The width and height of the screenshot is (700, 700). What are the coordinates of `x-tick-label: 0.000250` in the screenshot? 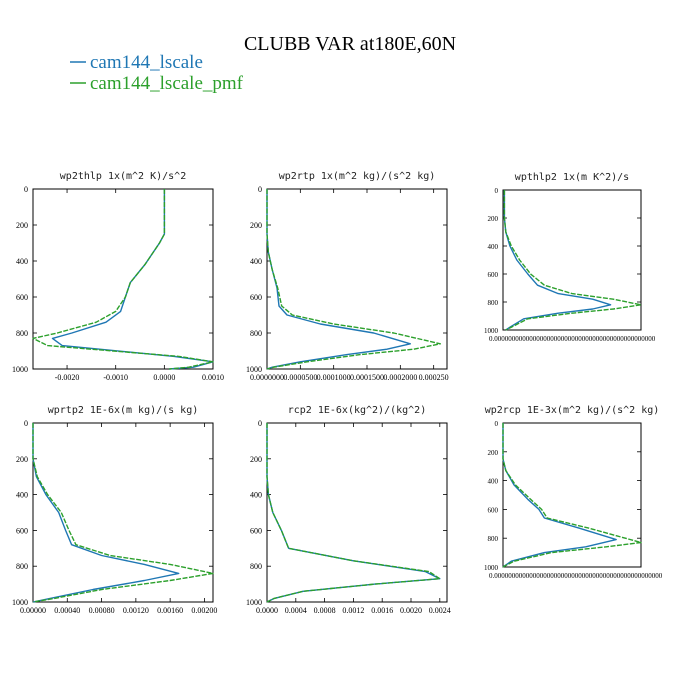 It's located at (434, 377).